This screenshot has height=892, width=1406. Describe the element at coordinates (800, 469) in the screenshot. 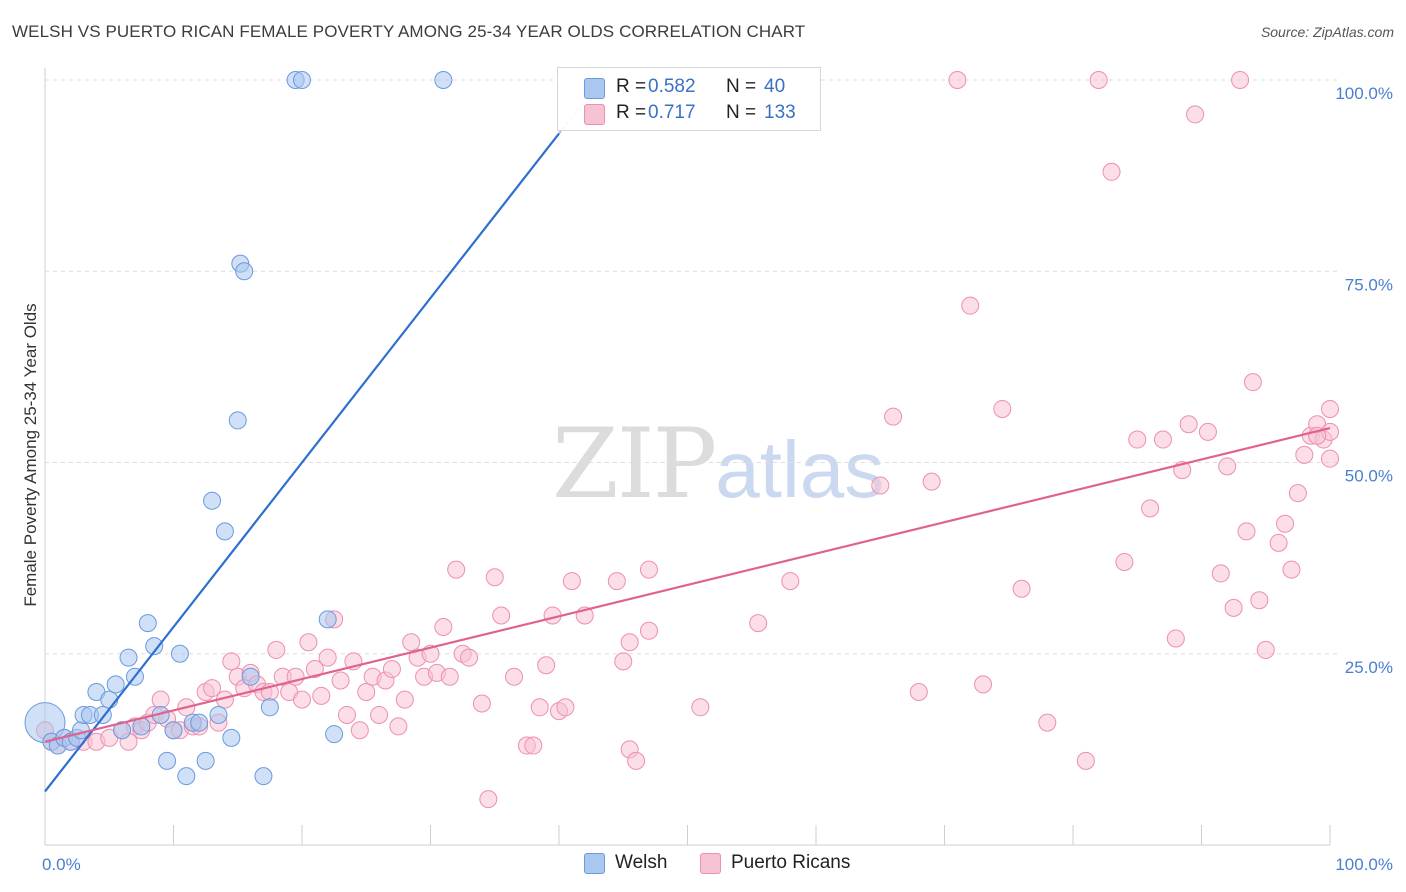

I see `watermark-atlas: atlas` at that location.